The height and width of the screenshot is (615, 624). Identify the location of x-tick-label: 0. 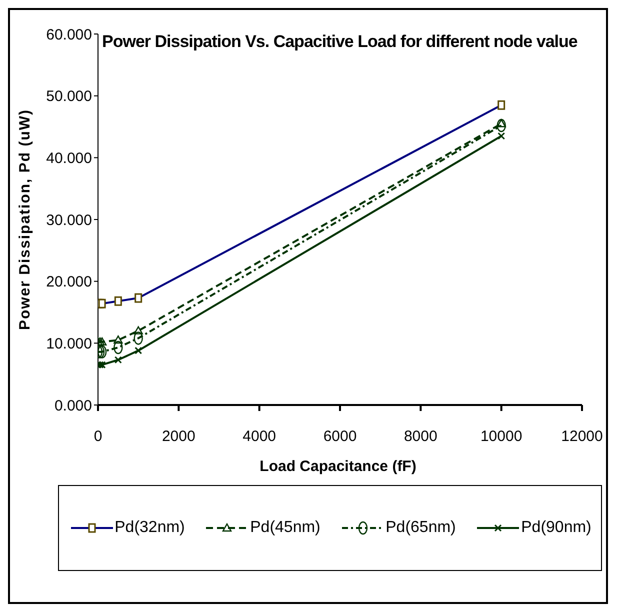
(98, 436).